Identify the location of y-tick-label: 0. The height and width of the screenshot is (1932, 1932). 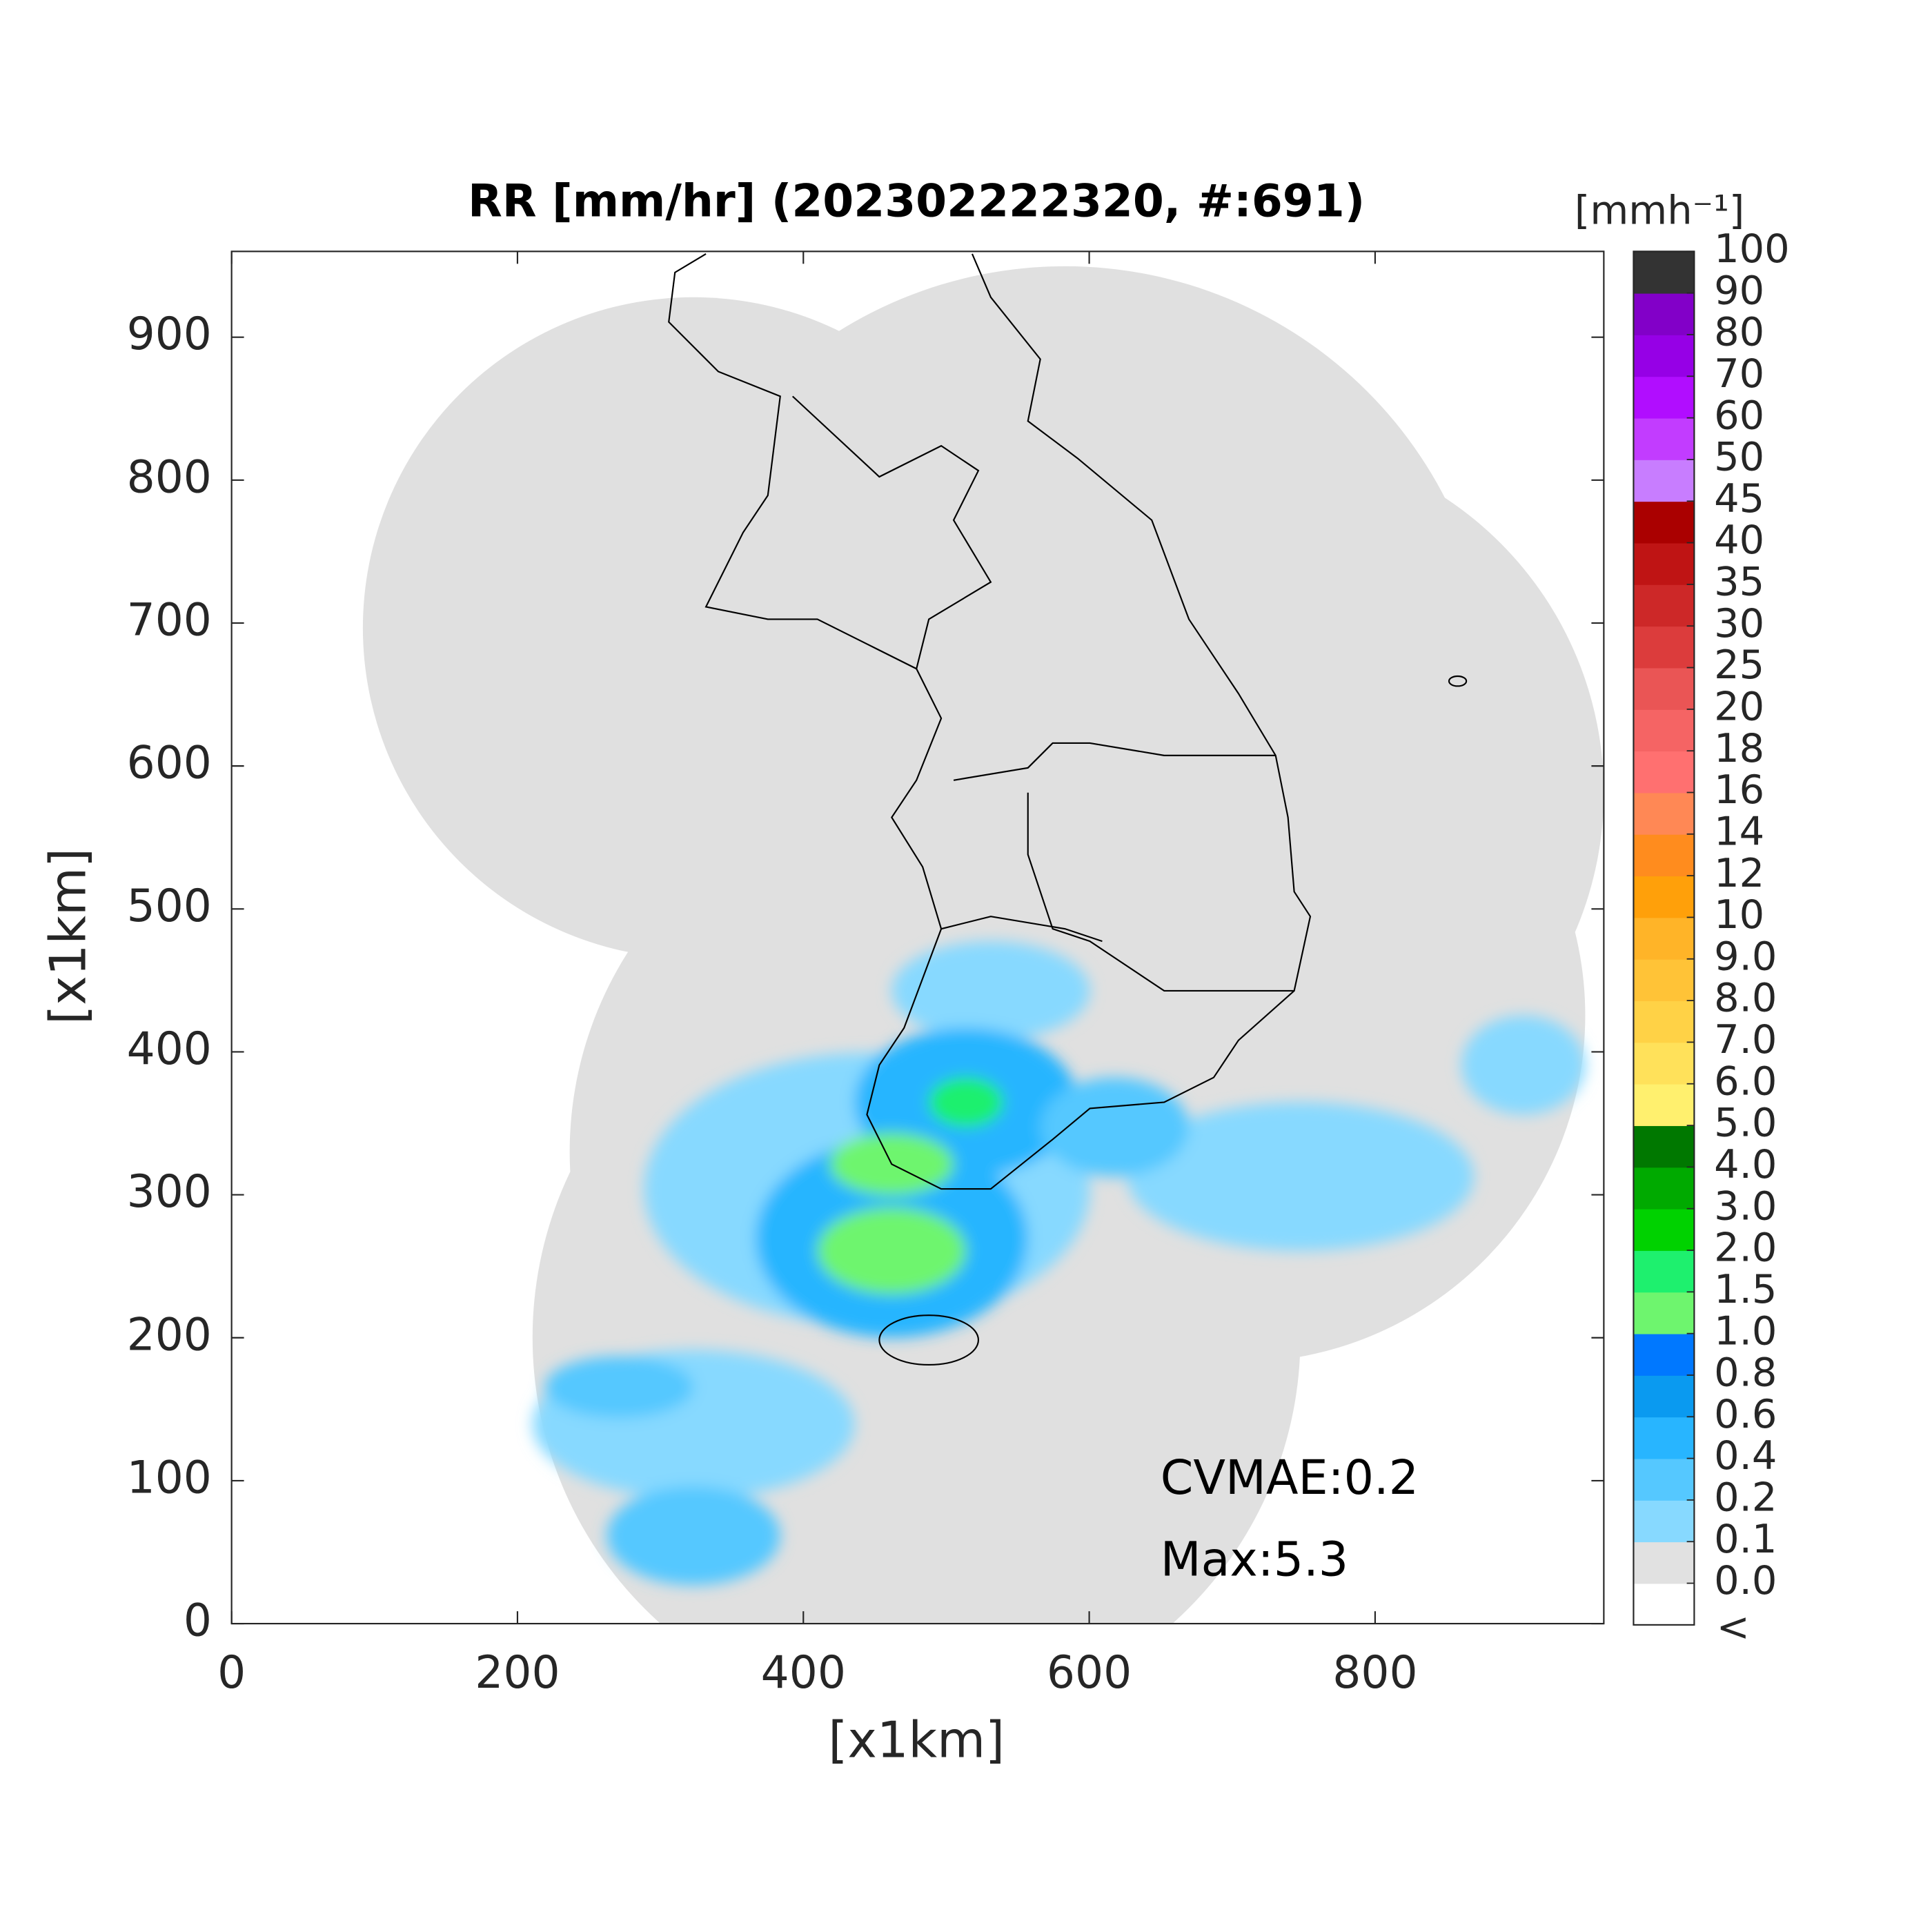
(198, 1621).